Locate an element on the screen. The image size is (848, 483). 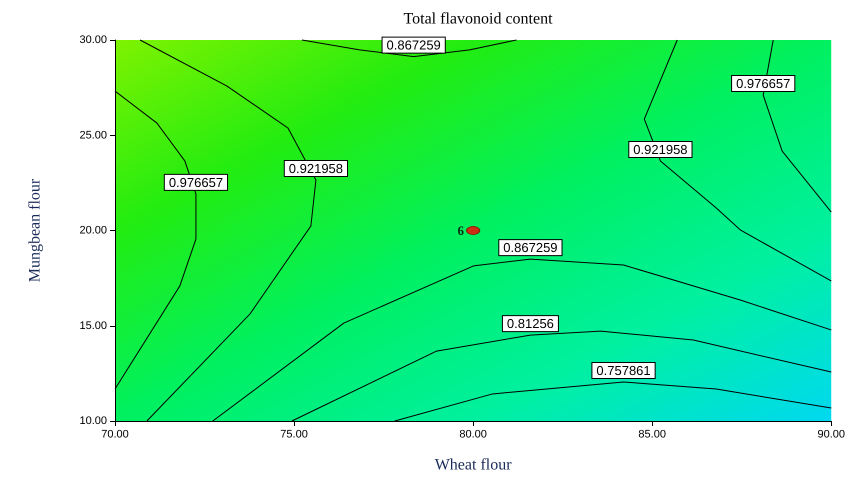
x-tick-label: 80.00 is located at coordinates (473, 434).